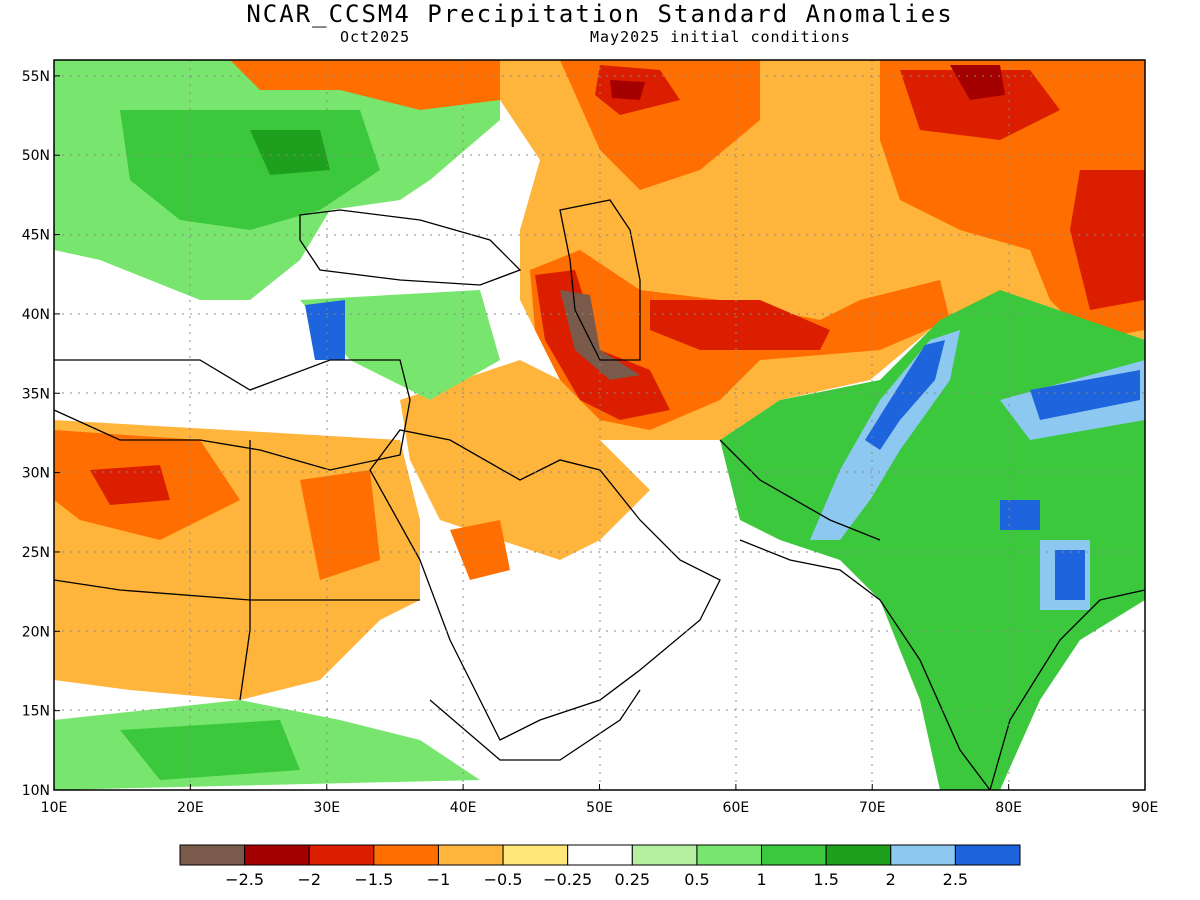 This screenshot has height=900, width=1200. I want to click on lat-tick-label: 35N, so click(36, 394).